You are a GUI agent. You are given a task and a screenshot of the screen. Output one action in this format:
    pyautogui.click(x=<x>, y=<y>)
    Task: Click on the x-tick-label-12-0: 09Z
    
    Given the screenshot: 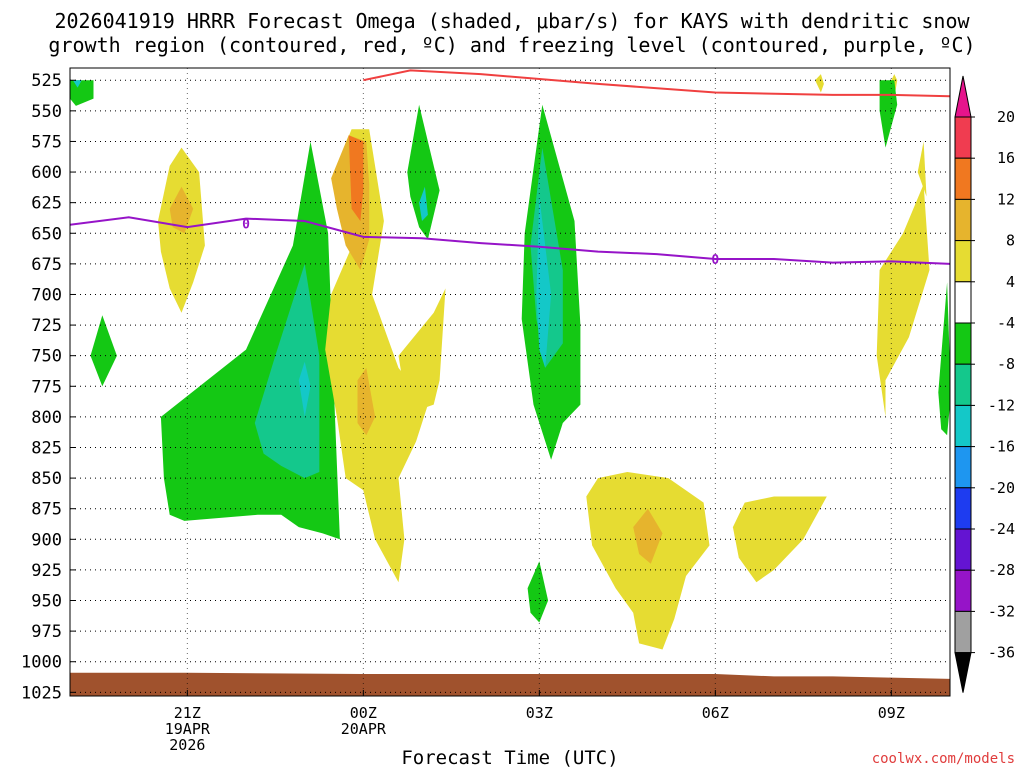 What is the action you would take?
    pyautogui.click(x=891, y=713)
    